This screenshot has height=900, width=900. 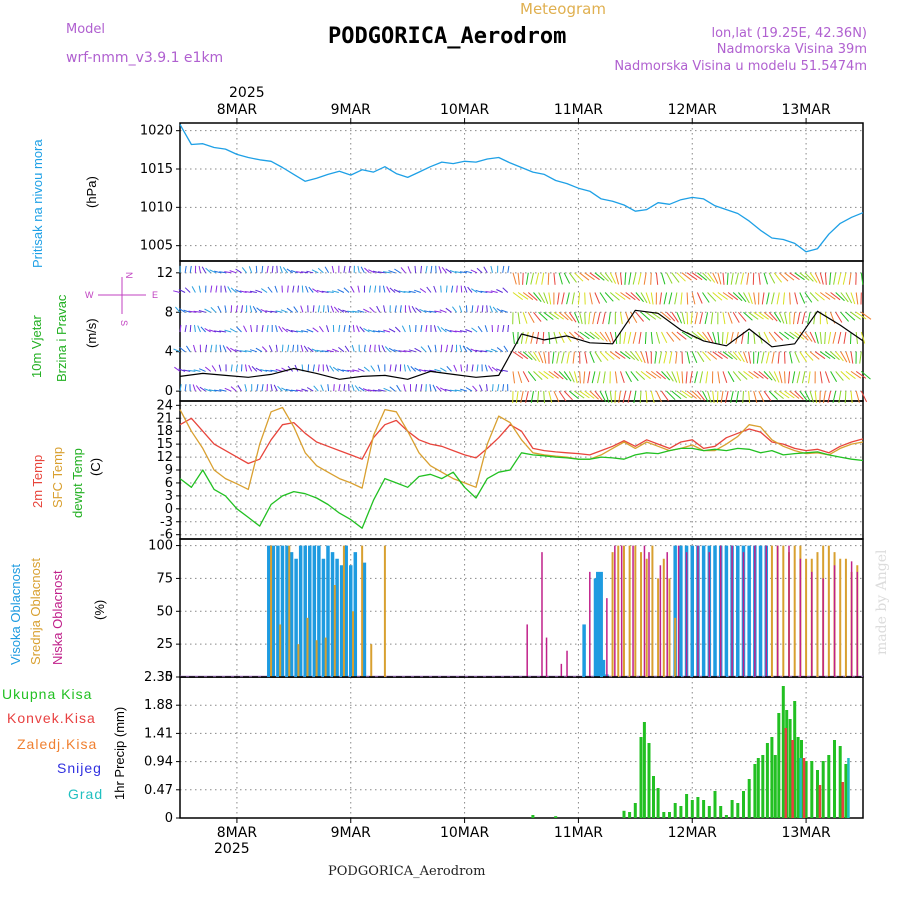 I want to click on pressure-unit: (hPa), so click(x=91, y=192).